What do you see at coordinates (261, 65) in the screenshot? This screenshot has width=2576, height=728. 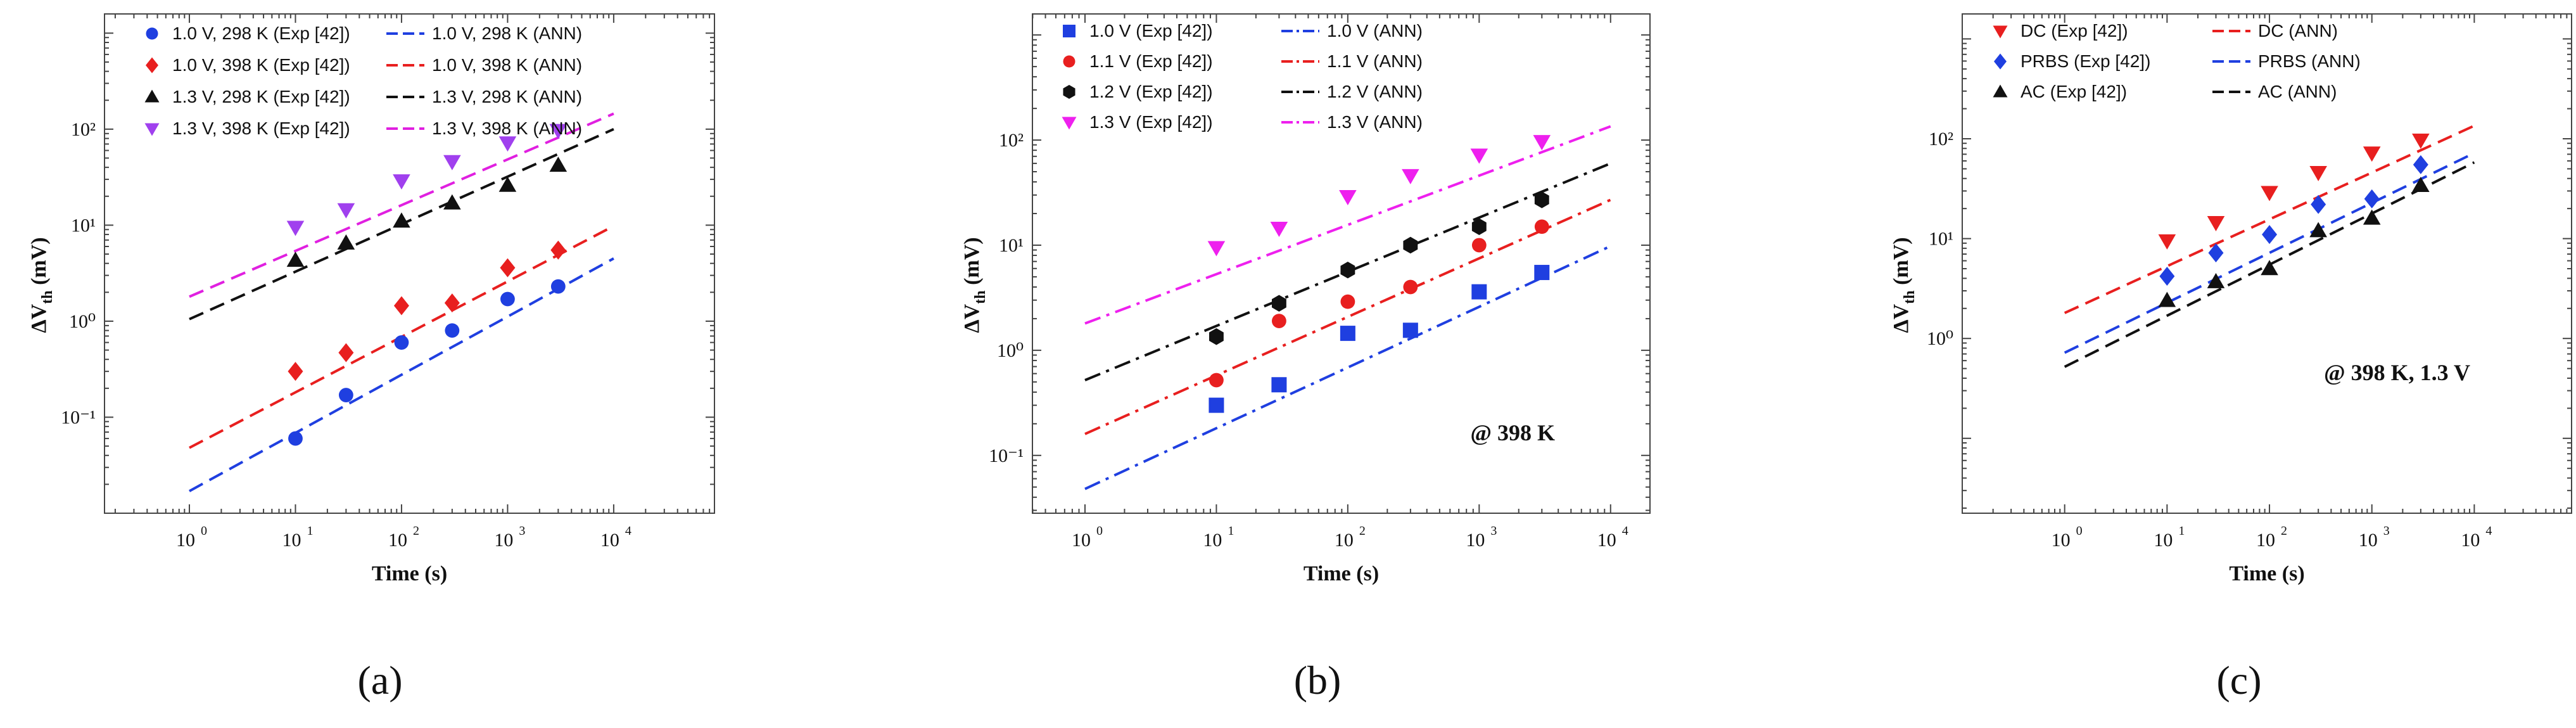 I see `legend-label: 1.0 V, 398 K (Exp [42])` at bounding box center [261, 65].